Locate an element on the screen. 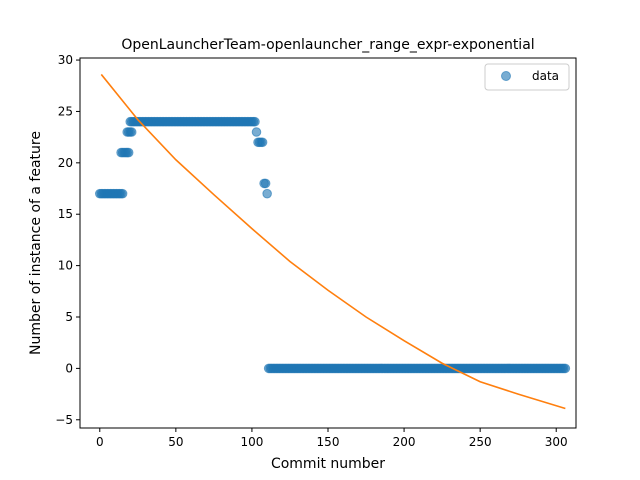 The image size is (640, 480). y-tick-label: 20 is located at coordinates (65, 163).